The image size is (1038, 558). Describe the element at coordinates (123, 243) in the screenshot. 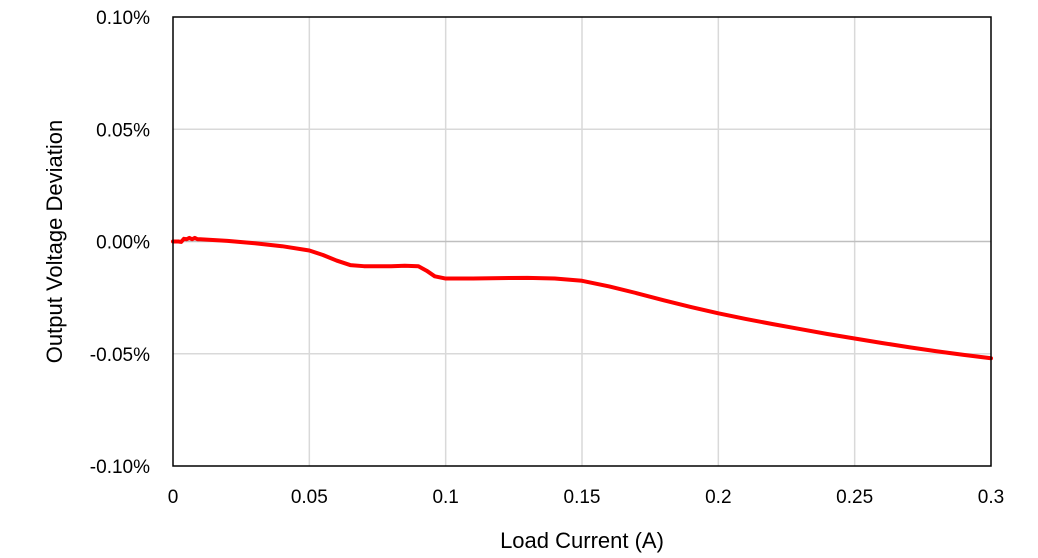

I see `y-tick-label: 0.00%` at that location.